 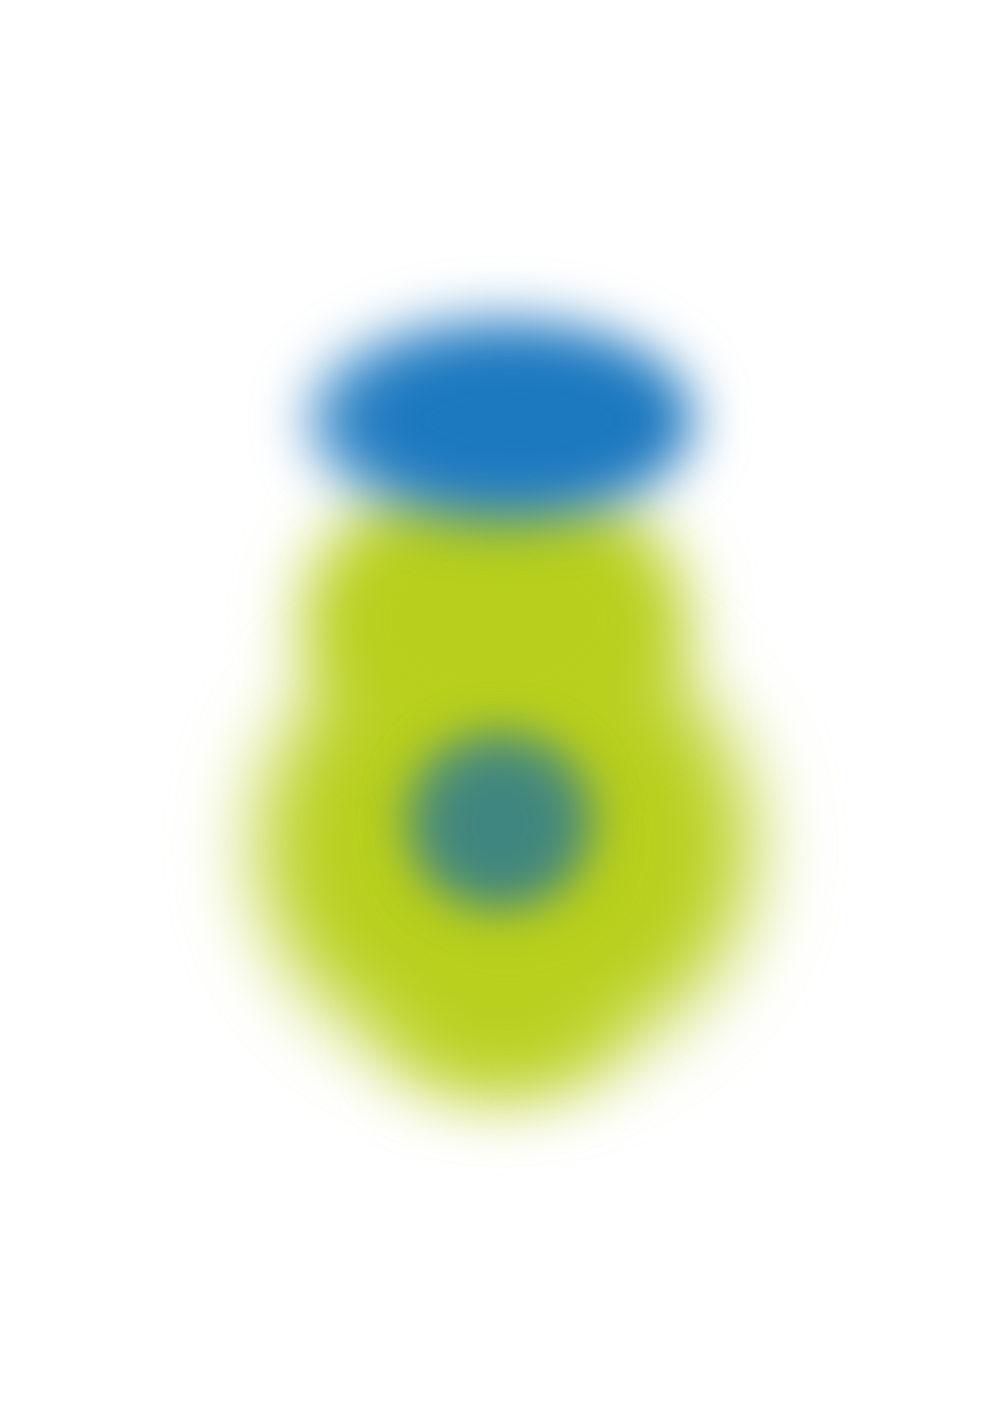 What do you see at coordinates (500, 820) in the screenshot?
I see `teal-center-spot` at bounding box center [500, 820].